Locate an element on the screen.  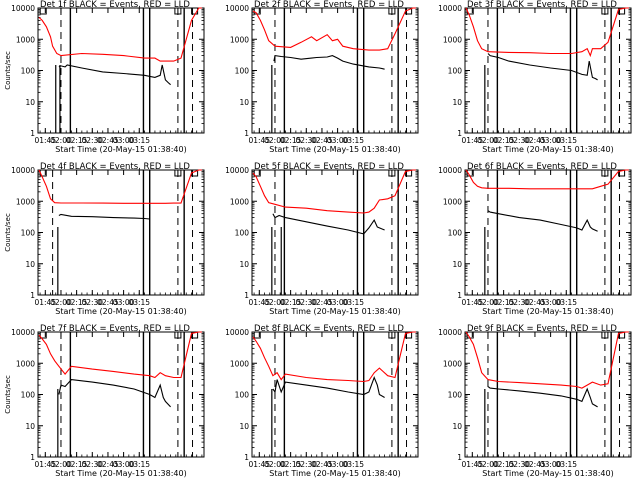
panel-title: Det 1f BLACK = Events, RED = LLD is located at coordinates (115, 5).